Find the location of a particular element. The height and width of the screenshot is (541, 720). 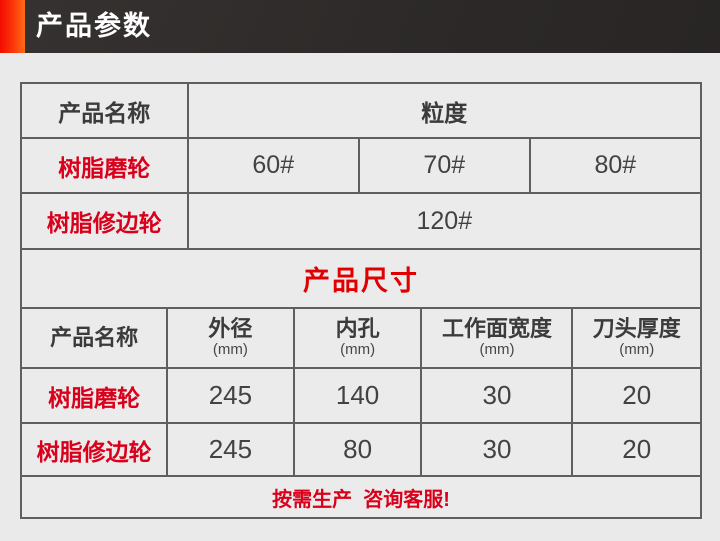

page-title: 产品参数 is located at coordinates (94, 26).